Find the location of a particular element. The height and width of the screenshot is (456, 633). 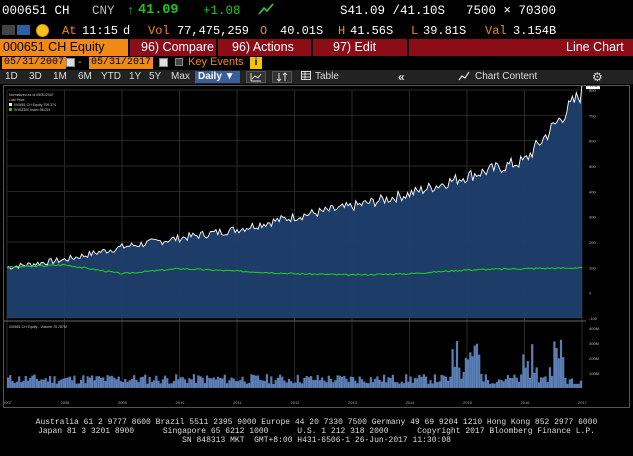

end-date-field: 05/31/2017 is located at coordinates (121, 63).